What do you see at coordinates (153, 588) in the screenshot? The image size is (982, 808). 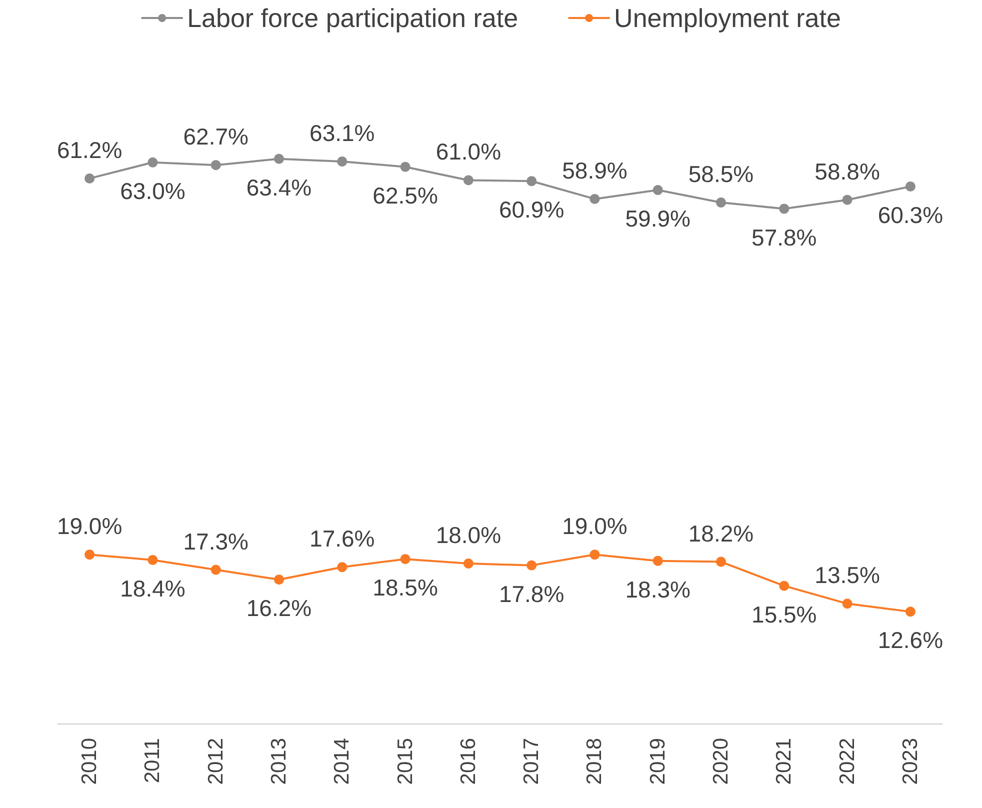 I see `data-label: 18.4%` at bounding box center [153, 588].